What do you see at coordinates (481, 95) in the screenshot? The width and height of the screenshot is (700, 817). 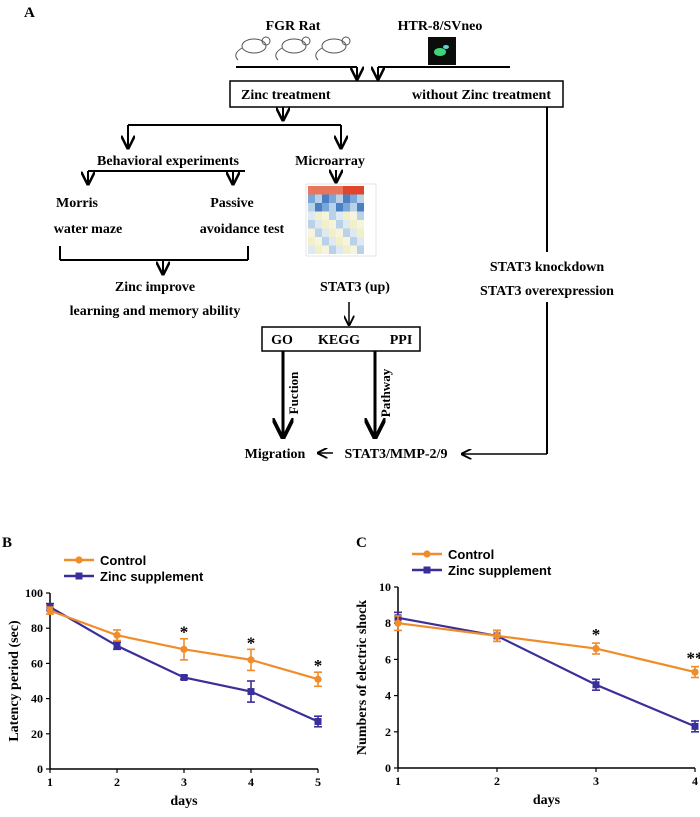 I see `without-zinc-label: without Zinc treatment` at bounding box center [481, 95].